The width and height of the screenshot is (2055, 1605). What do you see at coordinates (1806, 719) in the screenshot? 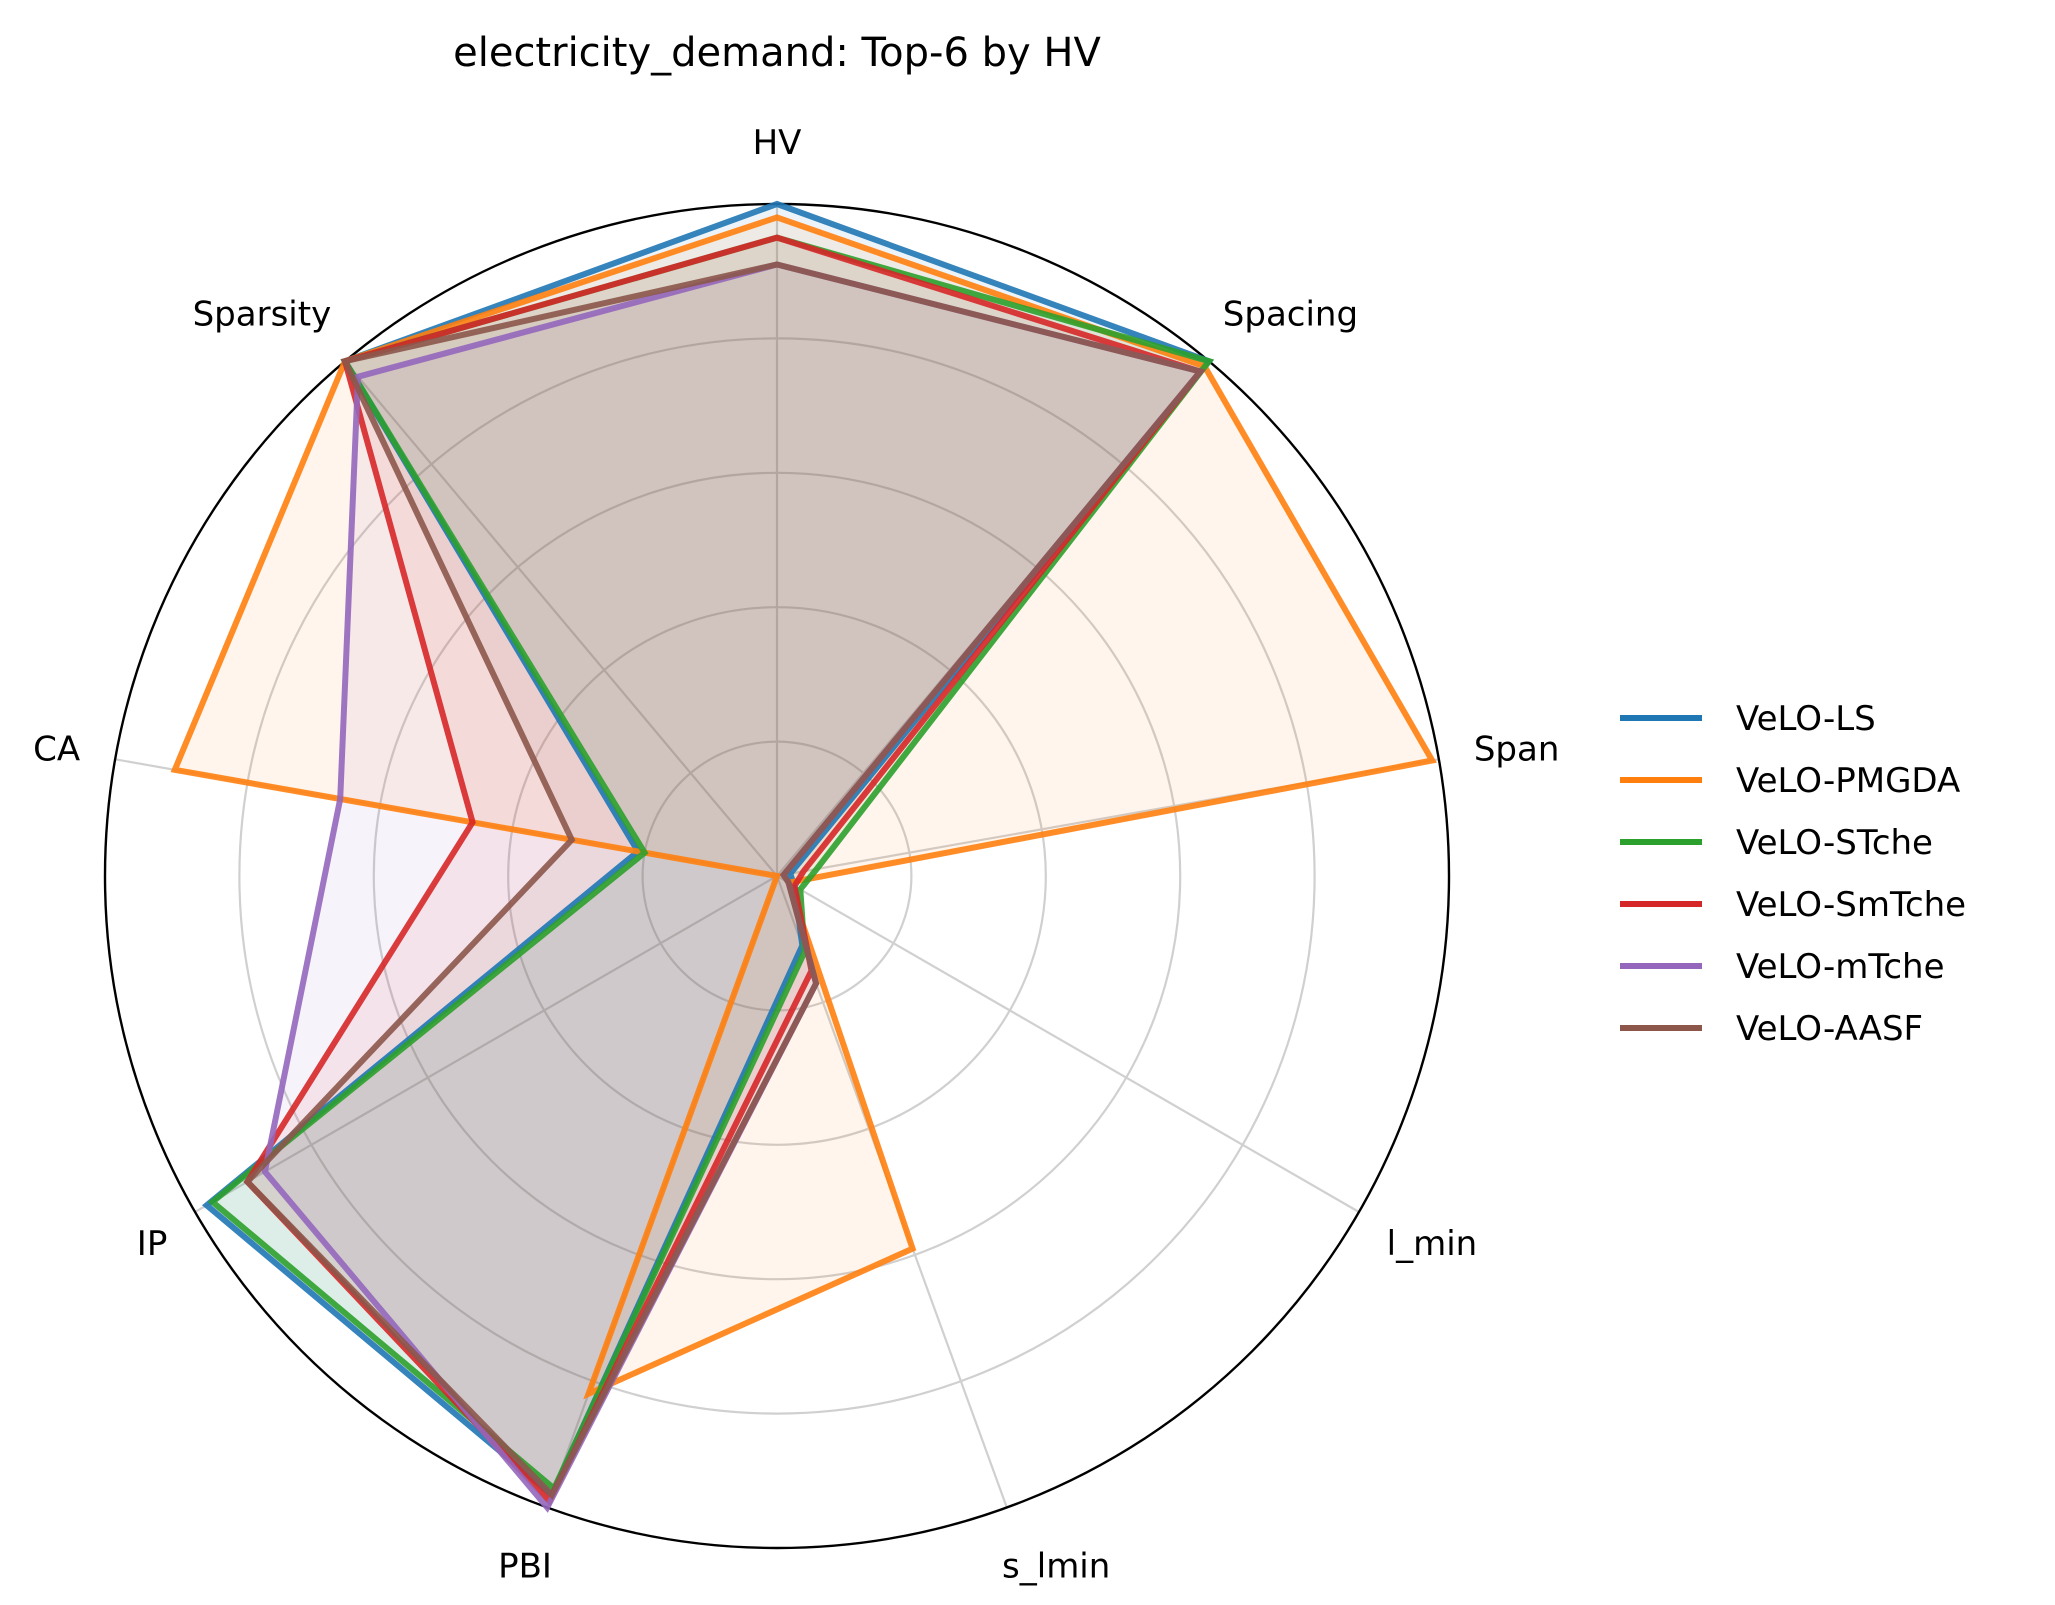
I see `legend-label-0: VeLO-LS` at bounding box center [1806, 719].